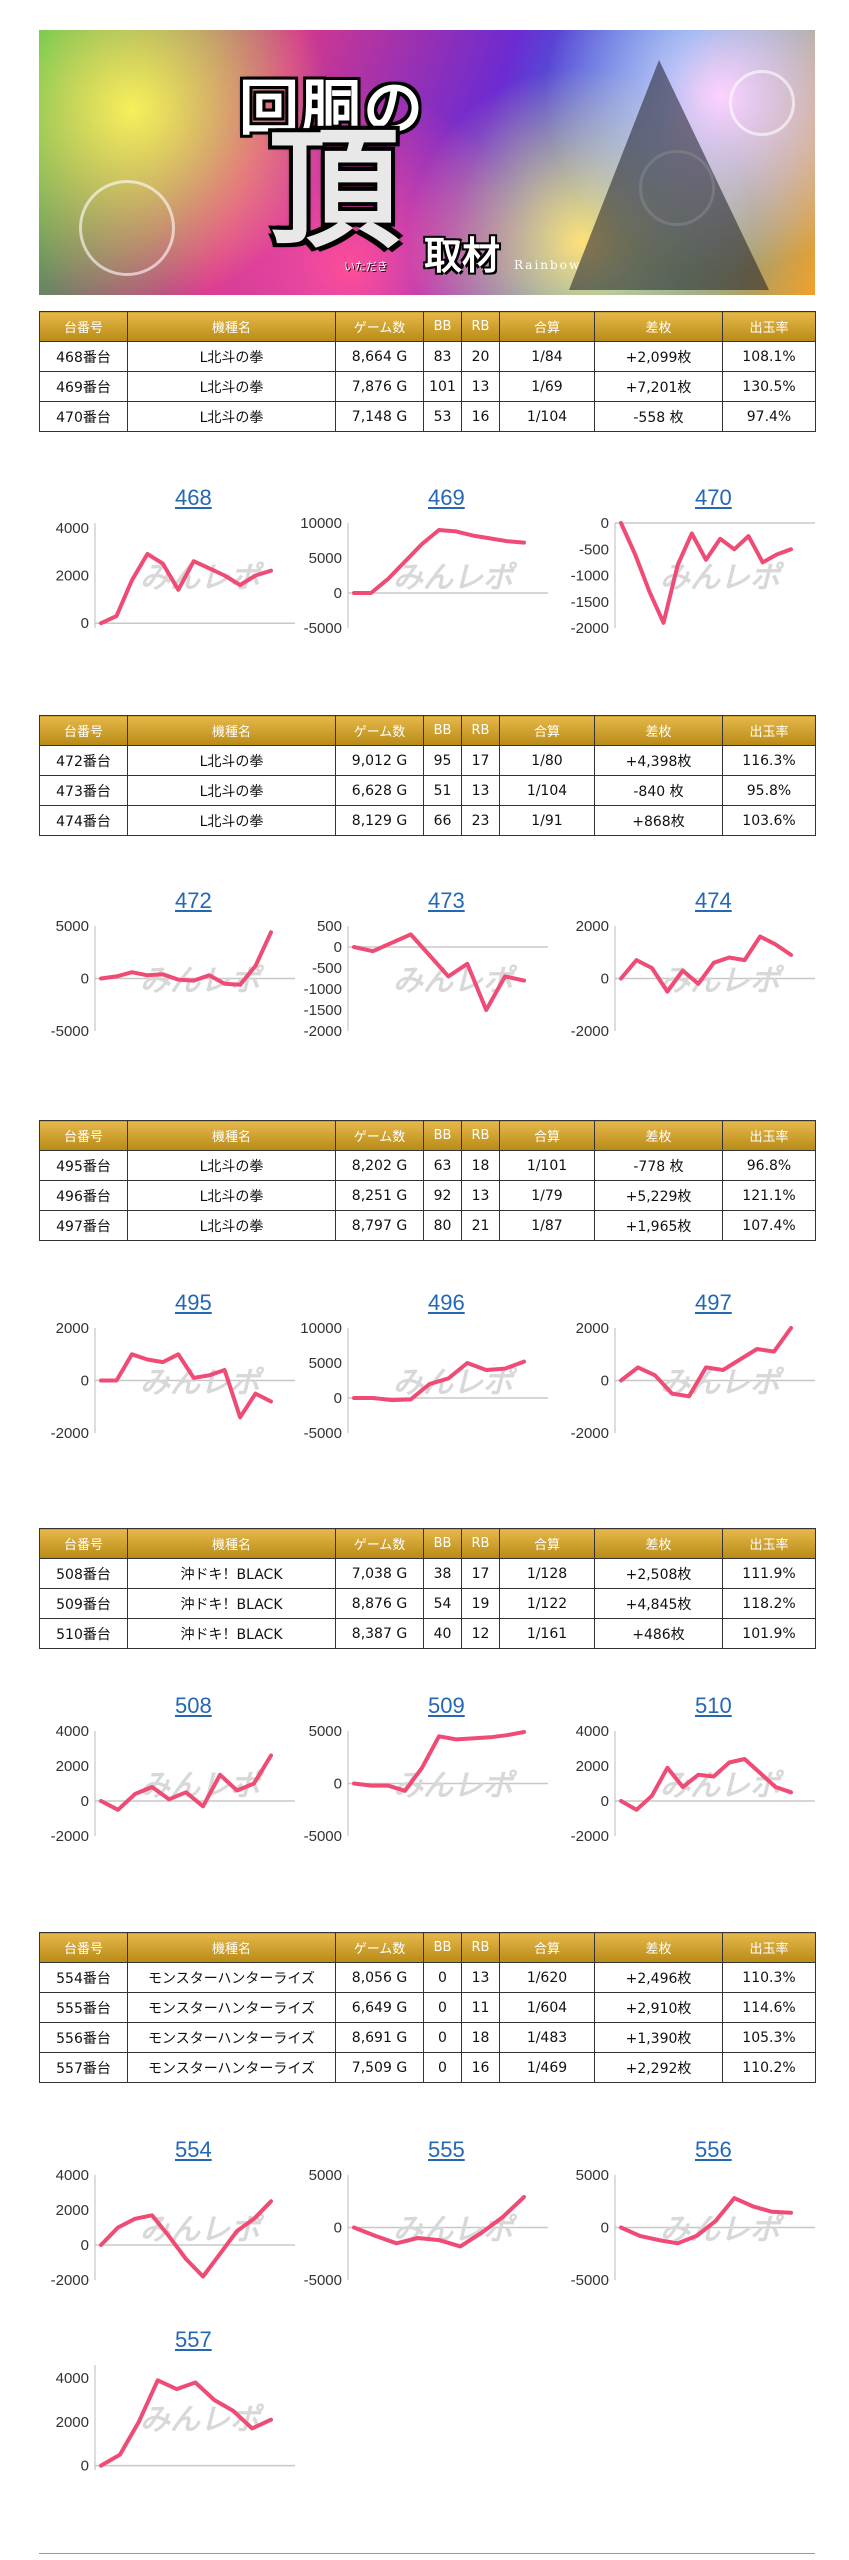 This screenshot has height=2560, width=849. What do you see at coordinates (658, 1165) in the screenshot?
I see `diff-coins: -778 枚` at bounding box center [658, 1165].